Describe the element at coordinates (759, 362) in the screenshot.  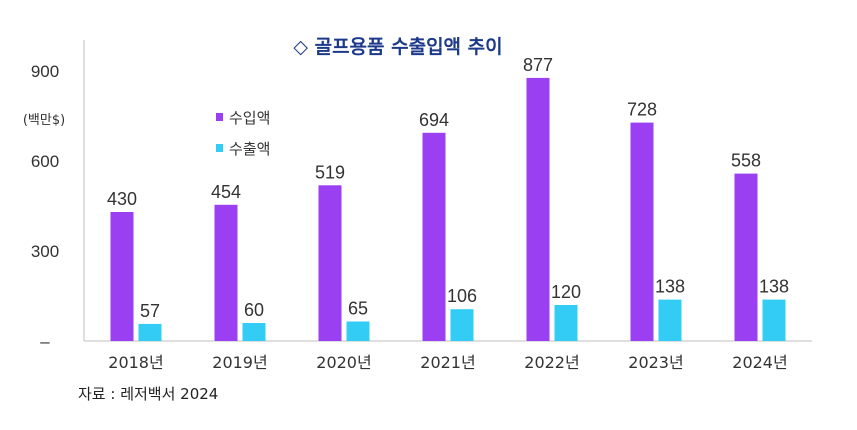
I see `x-tick-label: 2024년` at that location.